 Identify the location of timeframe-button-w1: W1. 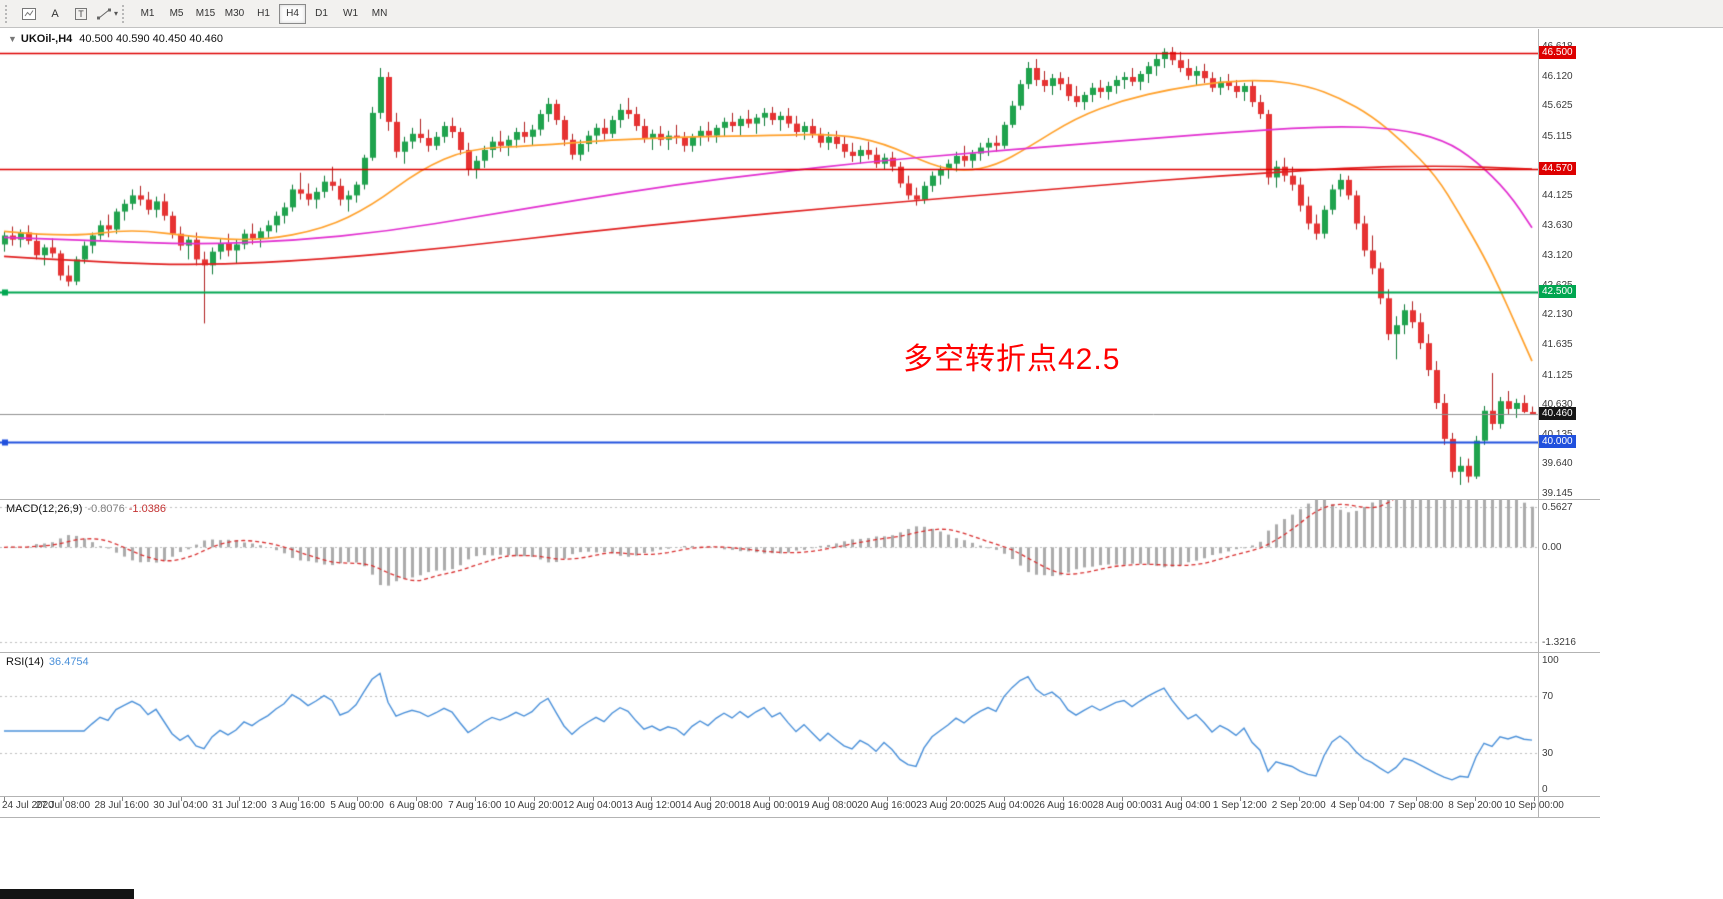
(350, 14).